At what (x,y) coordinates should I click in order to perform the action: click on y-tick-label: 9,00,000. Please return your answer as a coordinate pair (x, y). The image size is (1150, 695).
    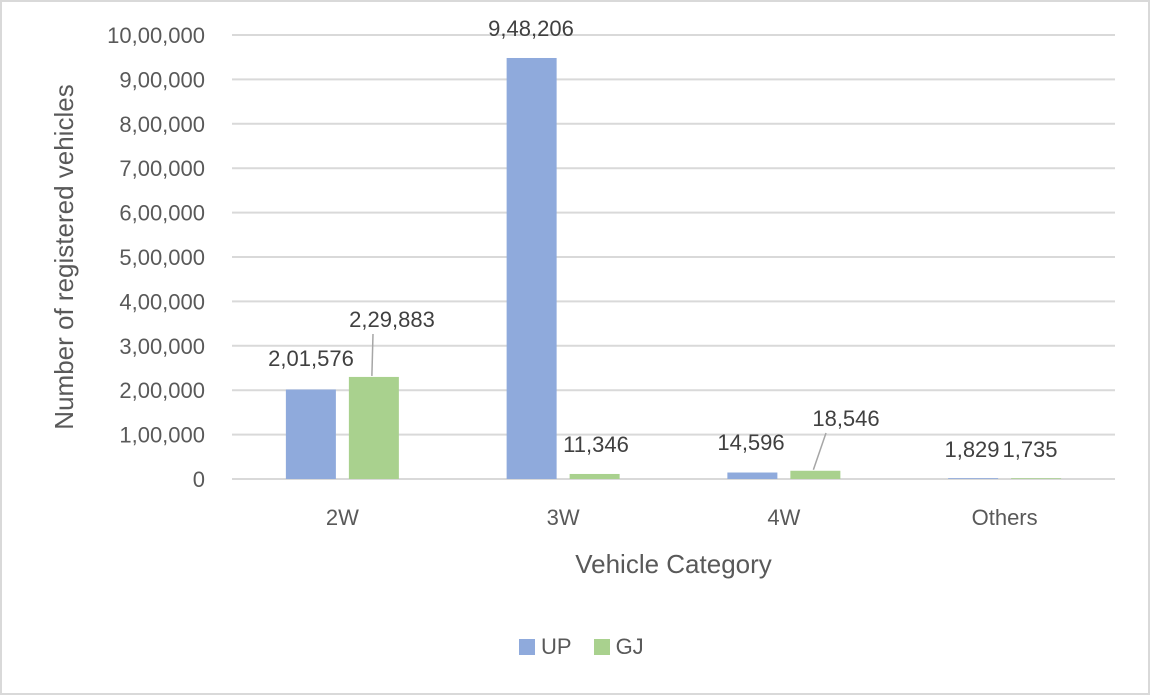
    Looking at the image, I should click on (162, 79).